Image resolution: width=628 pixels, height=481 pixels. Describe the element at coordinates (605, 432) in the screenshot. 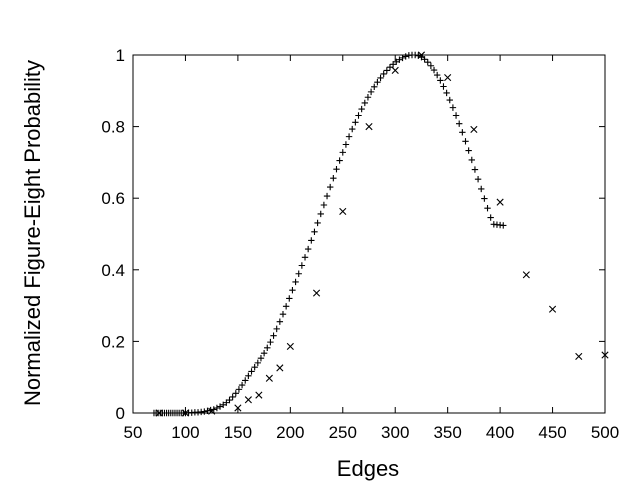

I see `x-tick-label: 500` at that location.